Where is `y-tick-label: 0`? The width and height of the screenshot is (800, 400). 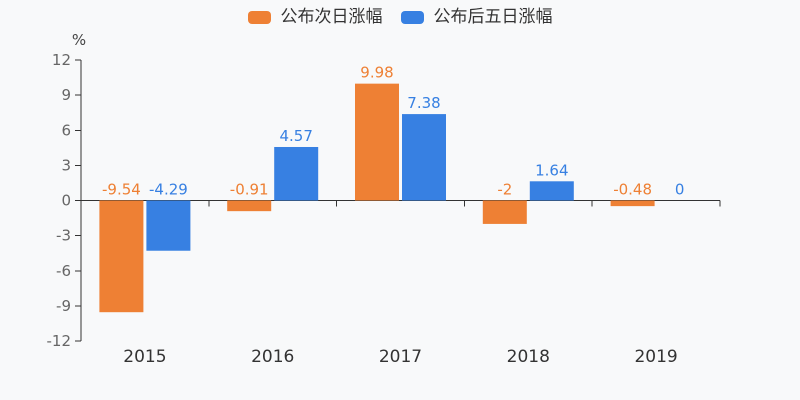 y-tick-label: 0 is located at coordinates (66, 201).